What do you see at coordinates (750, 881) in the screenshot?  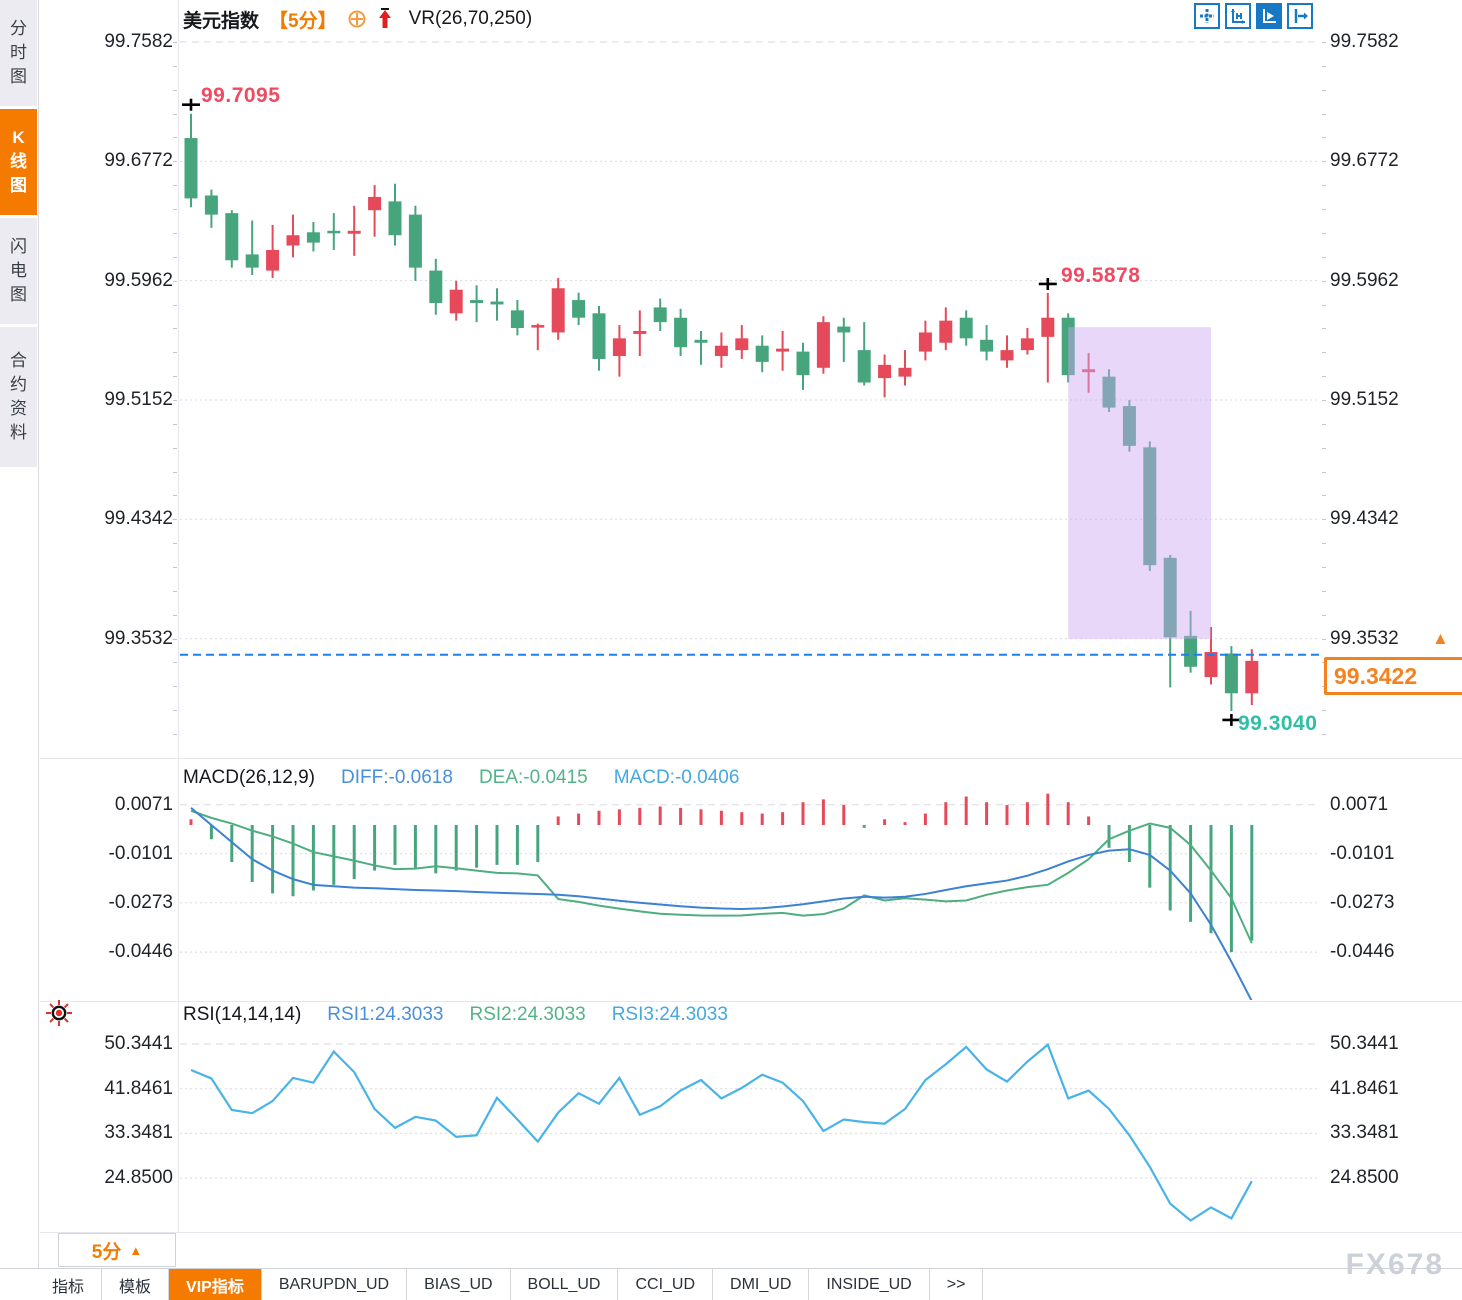 I see `macd-chart` at bounding box center [750, 881].